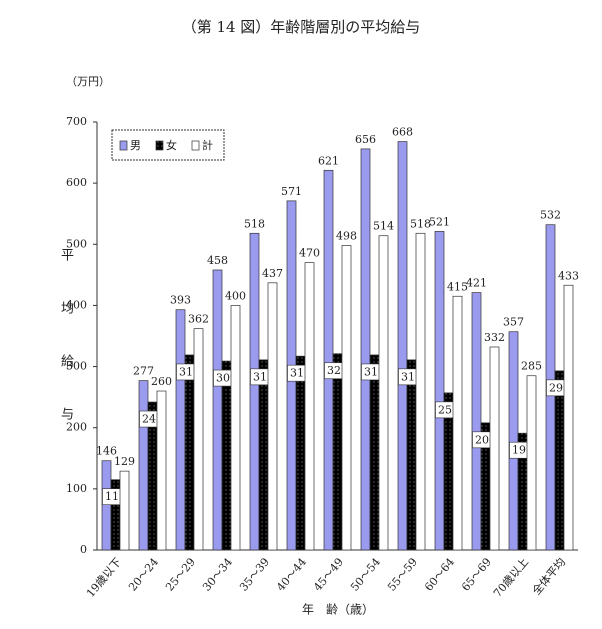 The height and width of the screenshot is (629, 602). I want to click on x-tick-label: 65～69, so click(476, 575).